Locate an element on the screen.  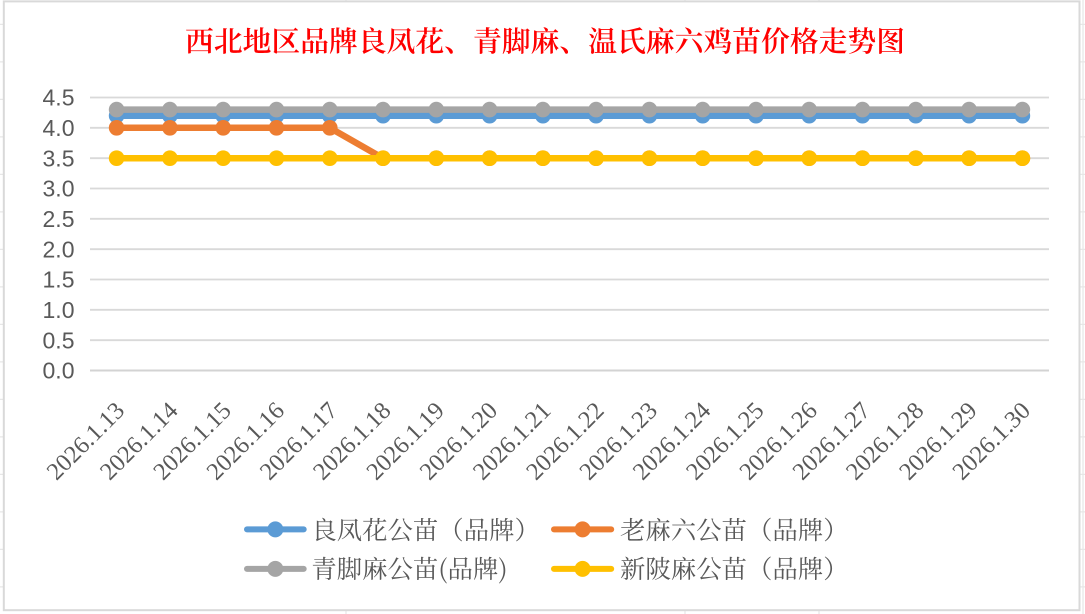
svg-text: 4.5 is located at coordinates (59, 98).